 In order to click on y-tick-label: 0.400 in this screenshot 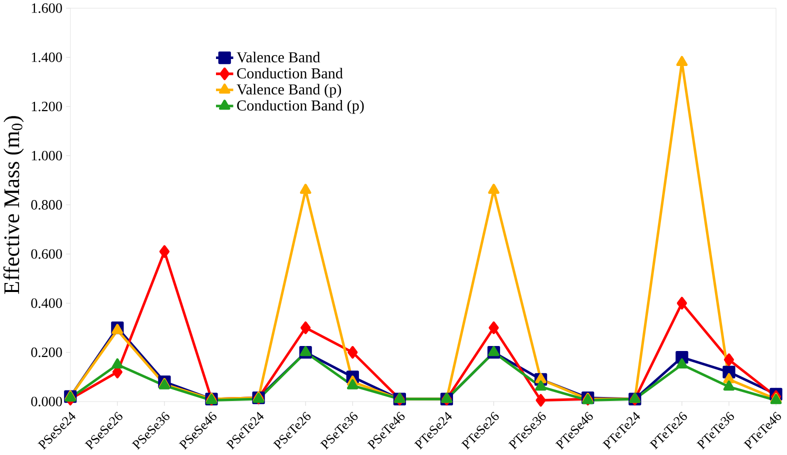, I will do `click(46, 303)`.